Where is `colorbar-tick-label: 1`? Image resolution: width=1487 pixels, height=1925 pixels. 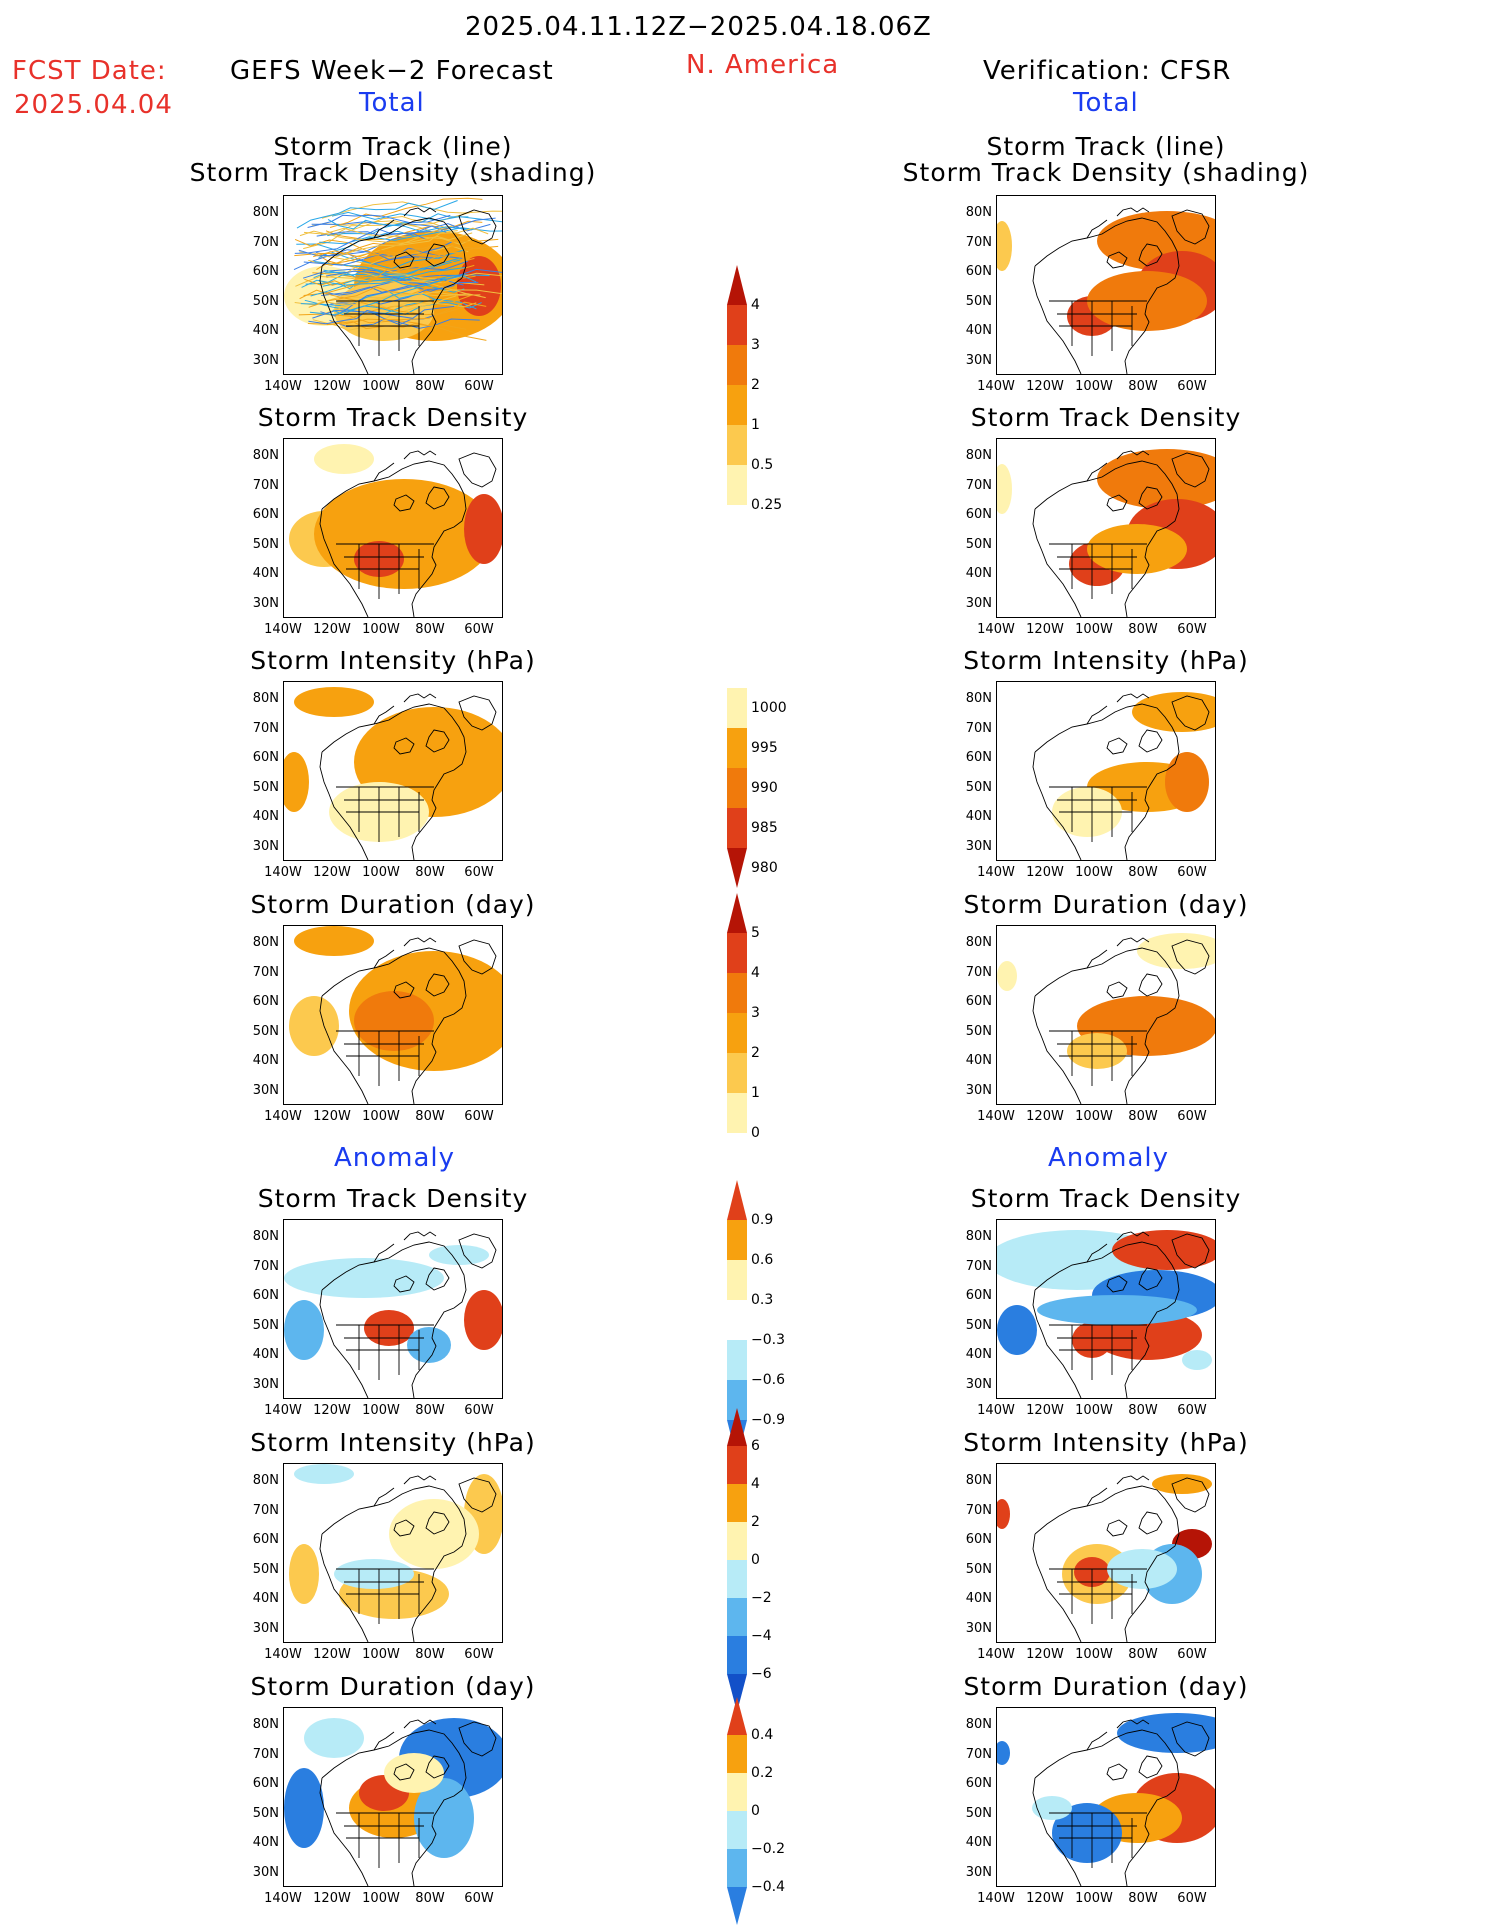
colorbar-tick-label: 1 is located at coordinates (755, 1093).